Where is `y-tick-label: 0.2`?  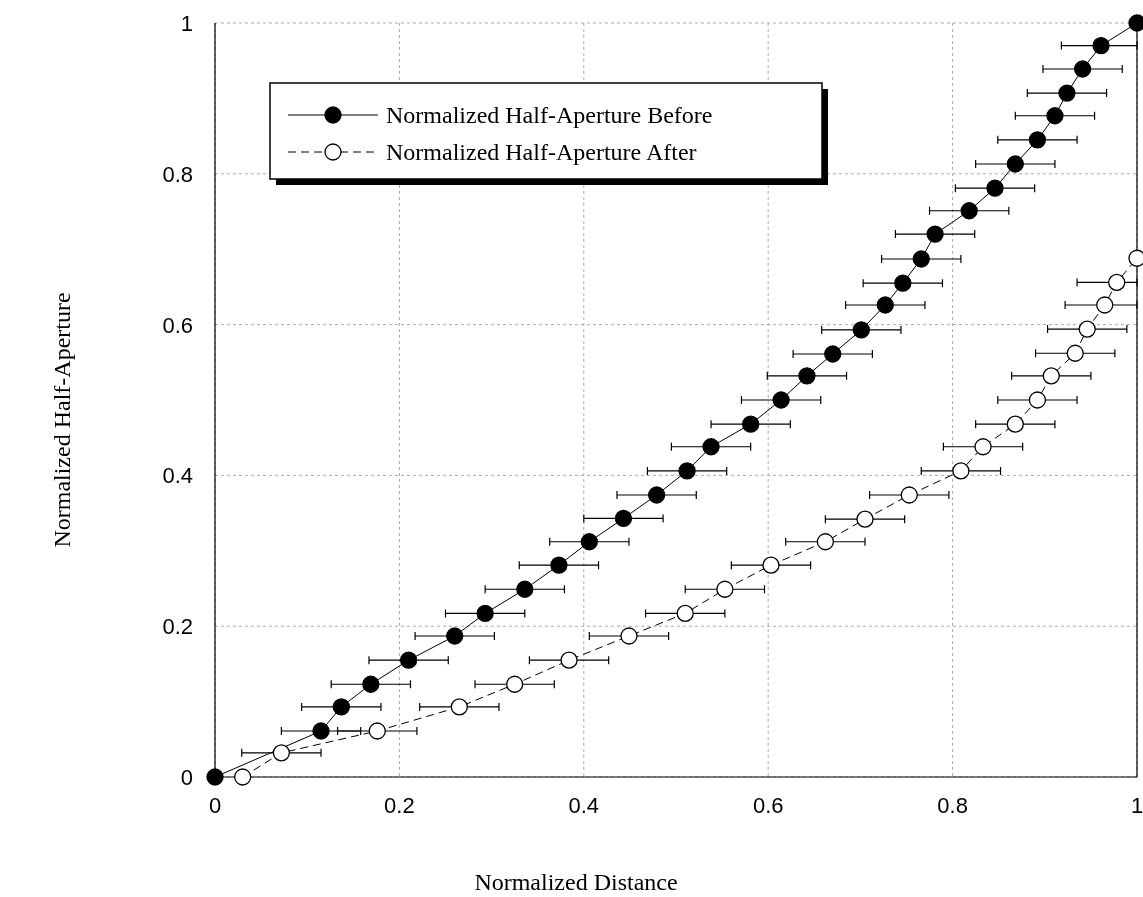 y-tick-label: 0.2 is located at coordinates (177, 627).